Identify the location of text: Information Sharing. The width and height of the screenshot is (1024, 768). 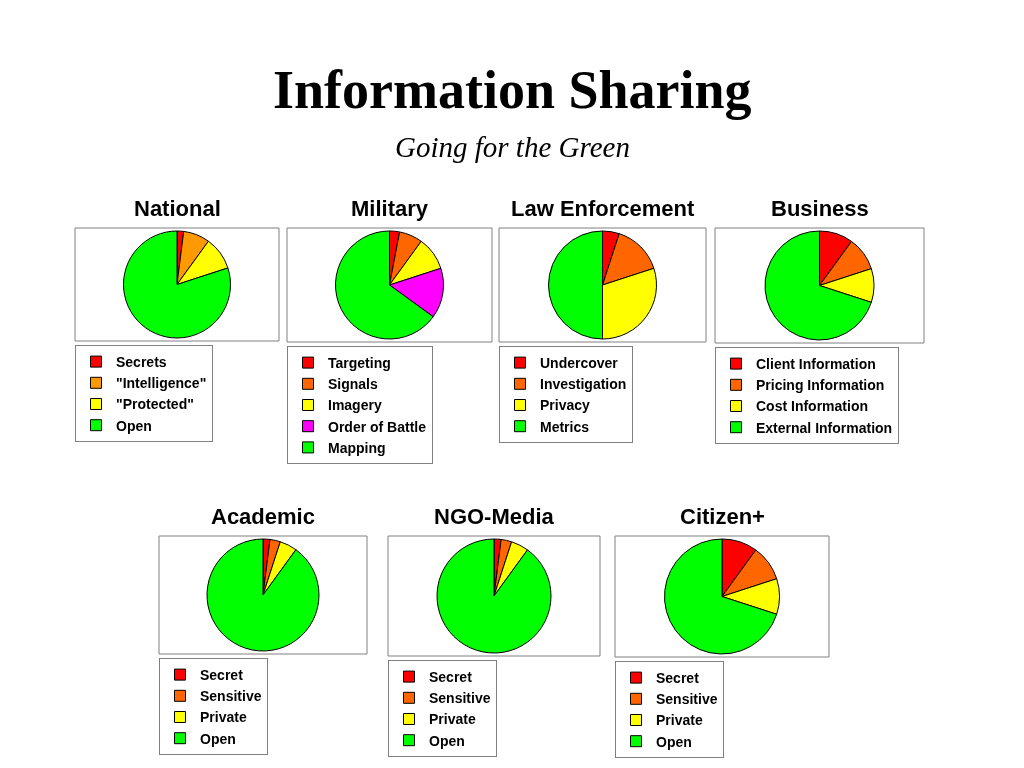
(512, 90).